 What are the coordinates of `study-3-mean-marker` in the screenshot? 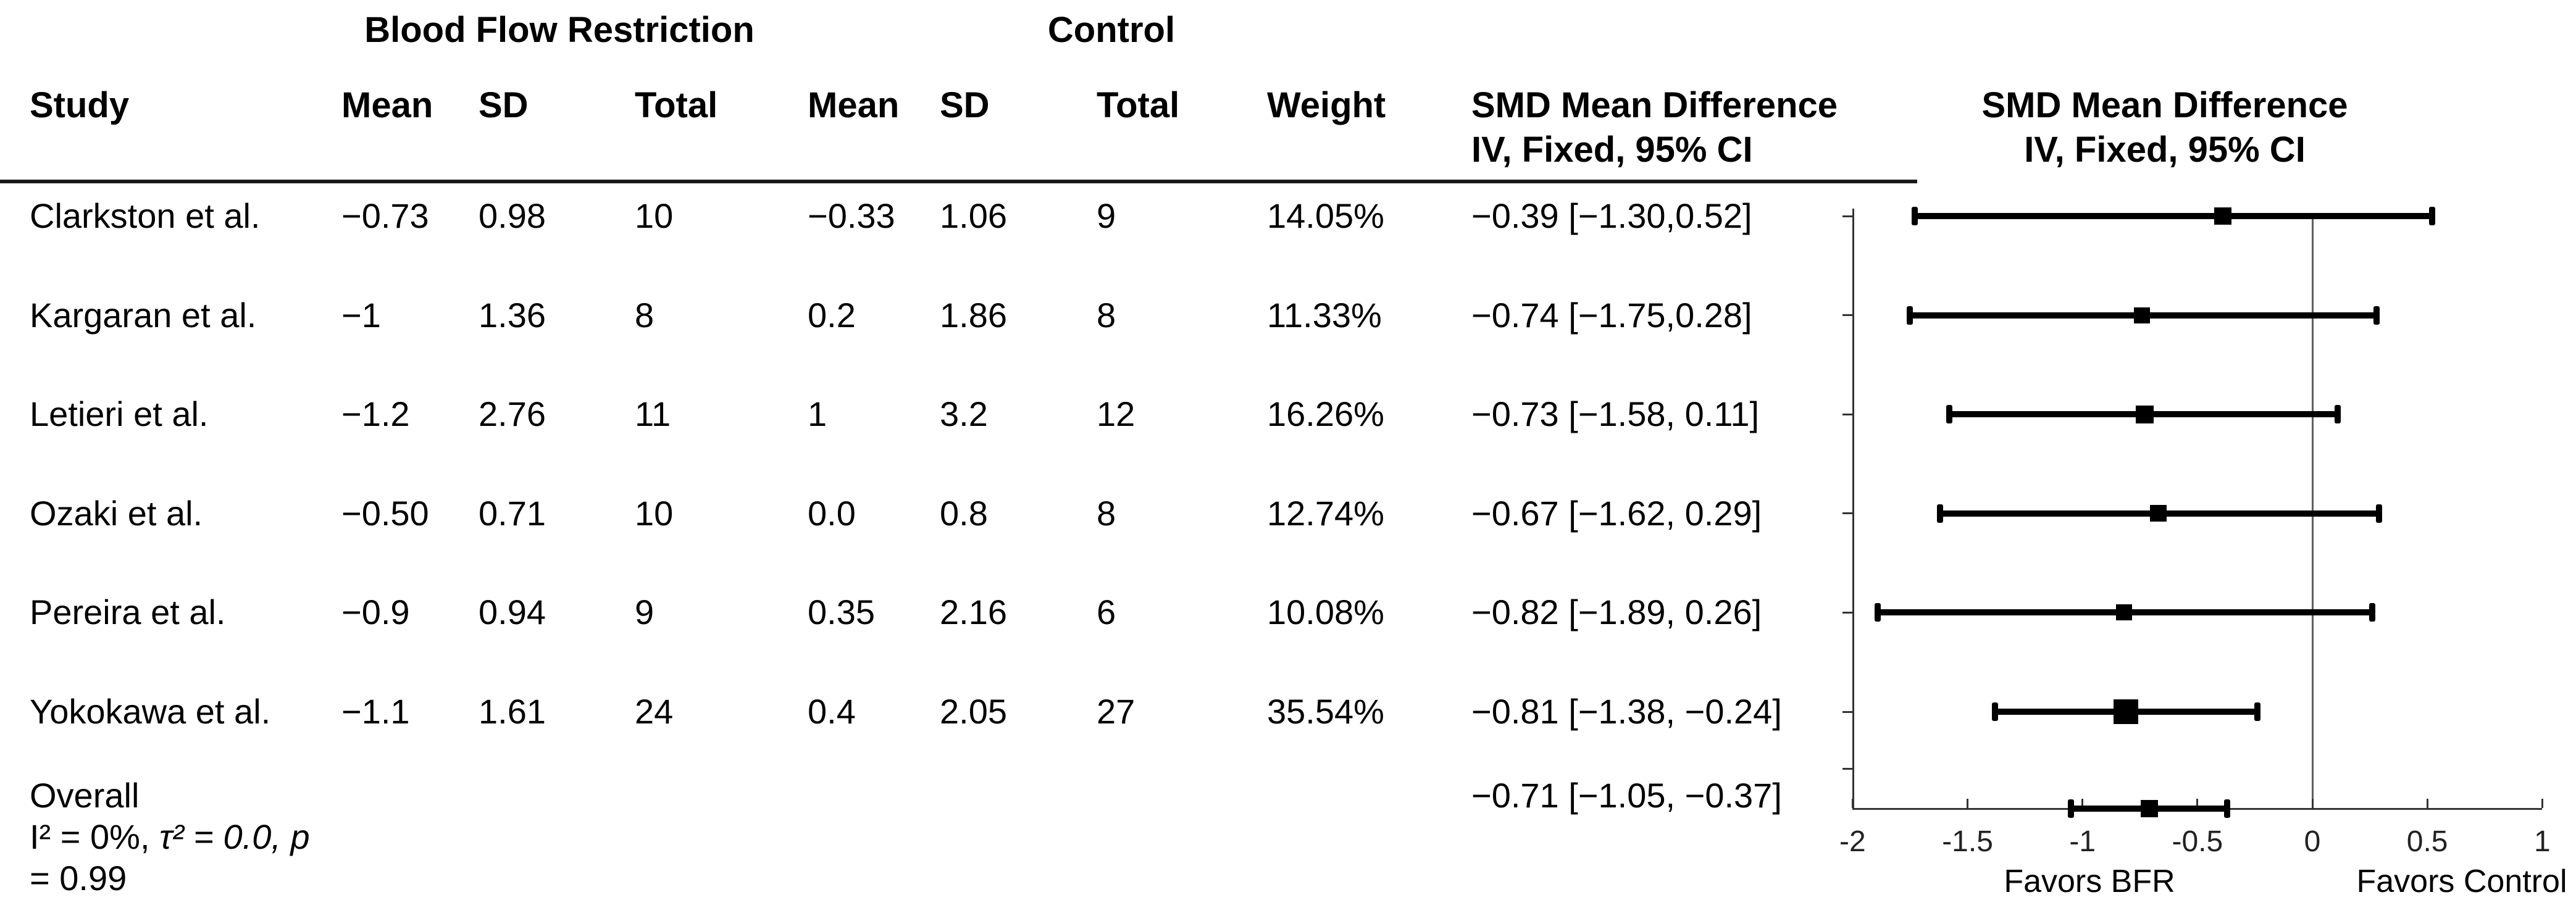 It's located at (2158, 513).